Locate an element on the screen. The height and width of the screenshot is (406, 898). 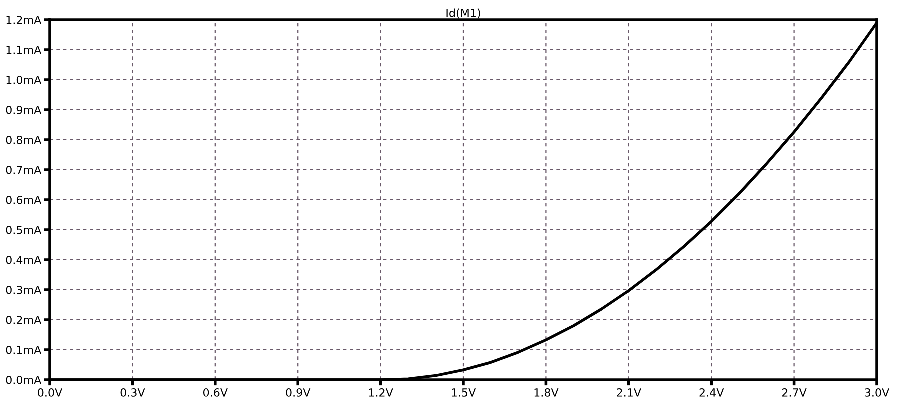
x-tick-label: 1.8V is located at coordinates (546, 392).